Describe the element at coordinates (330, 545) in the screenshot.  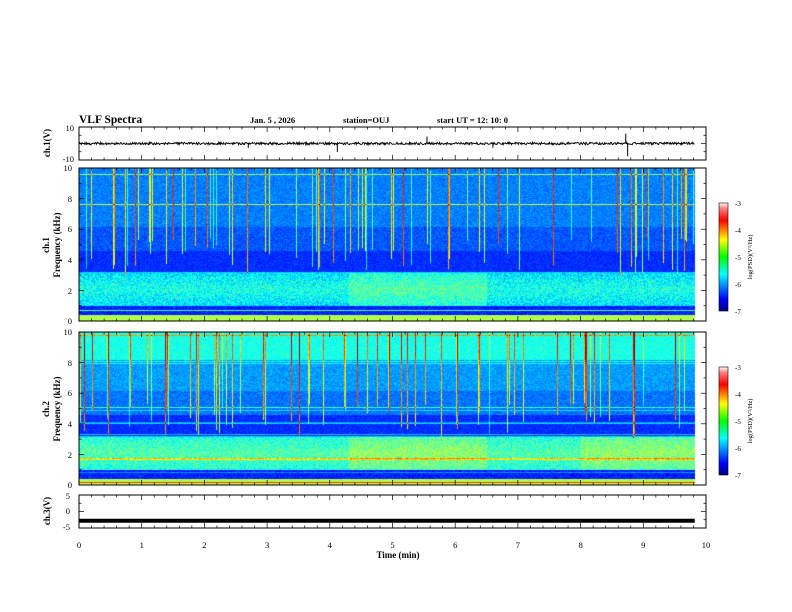
I see `x-tick-label: 4` at that location.